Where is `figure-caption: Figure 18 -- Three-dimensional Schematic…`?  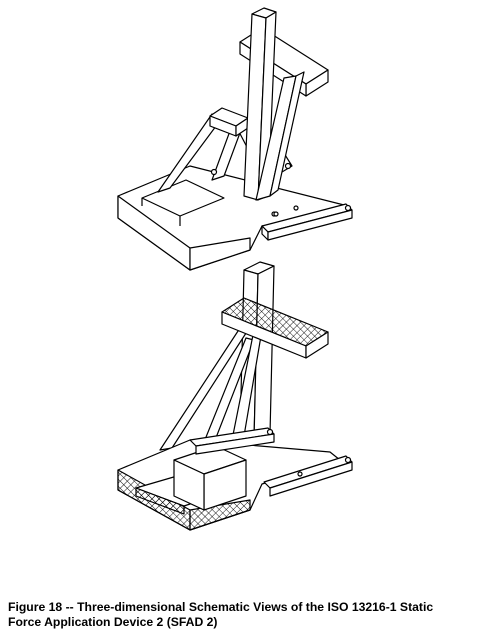 figure-caption: Figure 18 -- Three-dimensional Schematic… is located at coordinates (246, 615).